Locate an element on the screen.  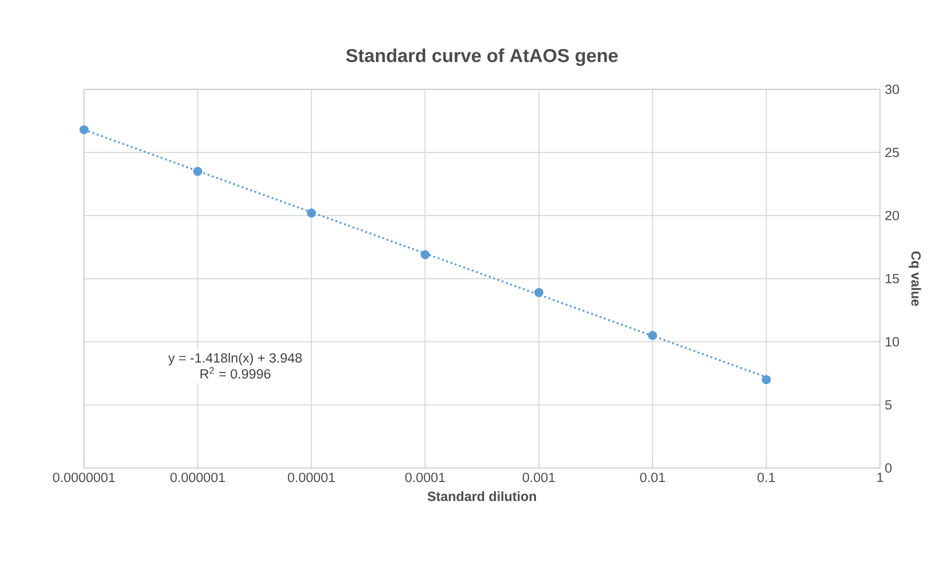
x-tick-label: 0.00001 is located at coordinates (311, 477).